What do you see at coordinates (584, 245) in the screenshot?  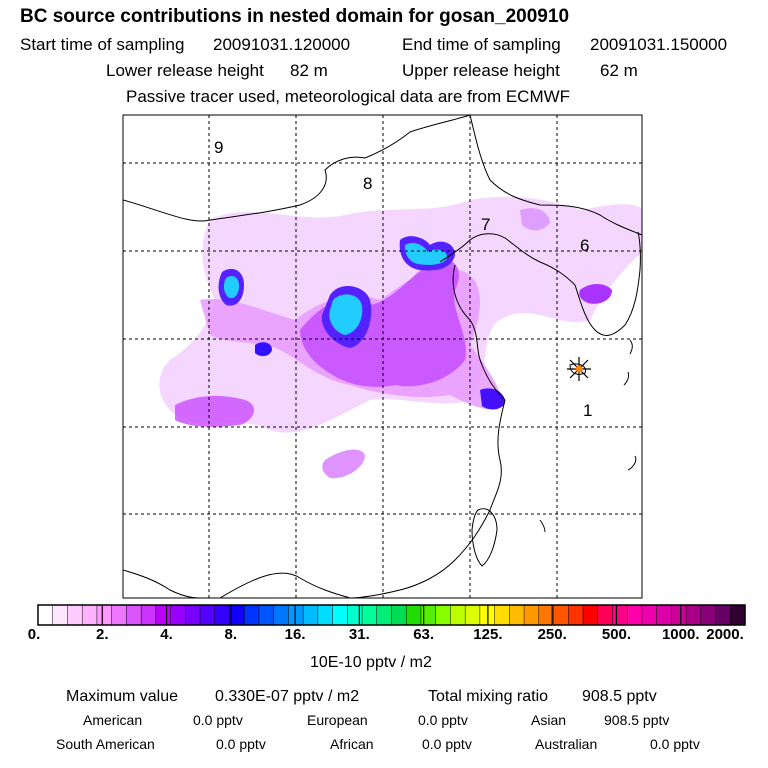 I see `region-label-6: 6` at bounding box center [584, 245].